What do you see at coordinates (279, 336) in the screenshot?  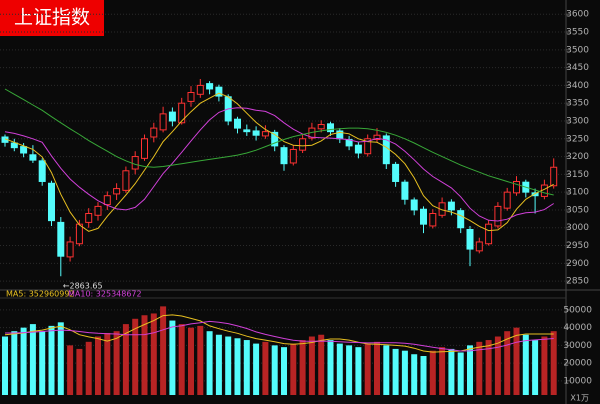 I see `volume-ma-line` at bounding box center [279, 336].